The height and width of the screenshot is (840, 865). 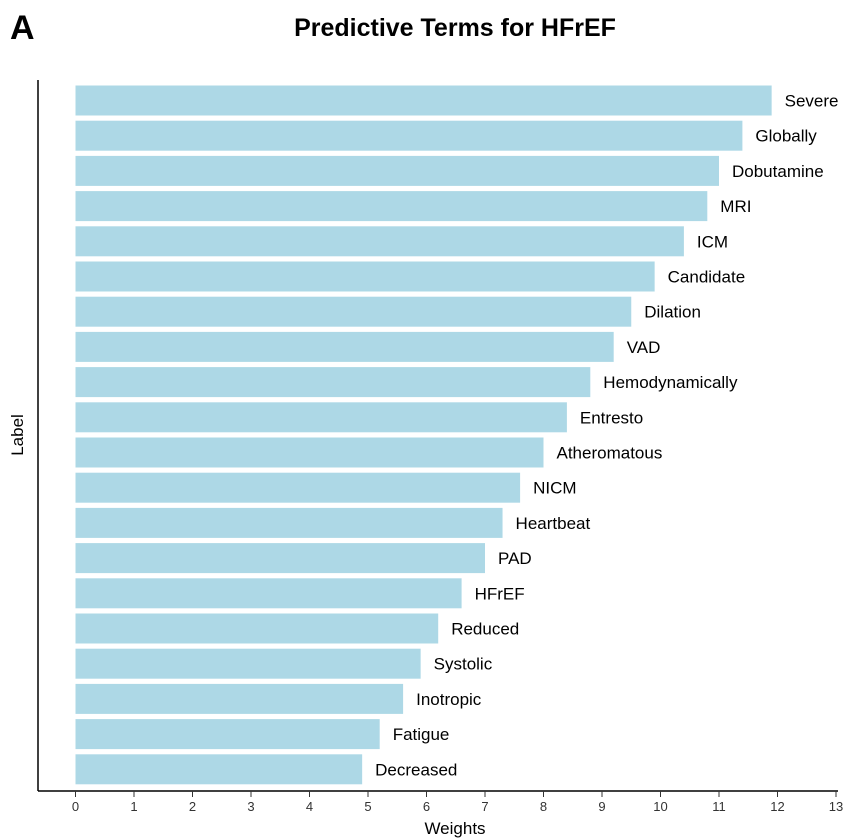 I want to click on bar-label-icm: ICM, so click(x=712, y=241).